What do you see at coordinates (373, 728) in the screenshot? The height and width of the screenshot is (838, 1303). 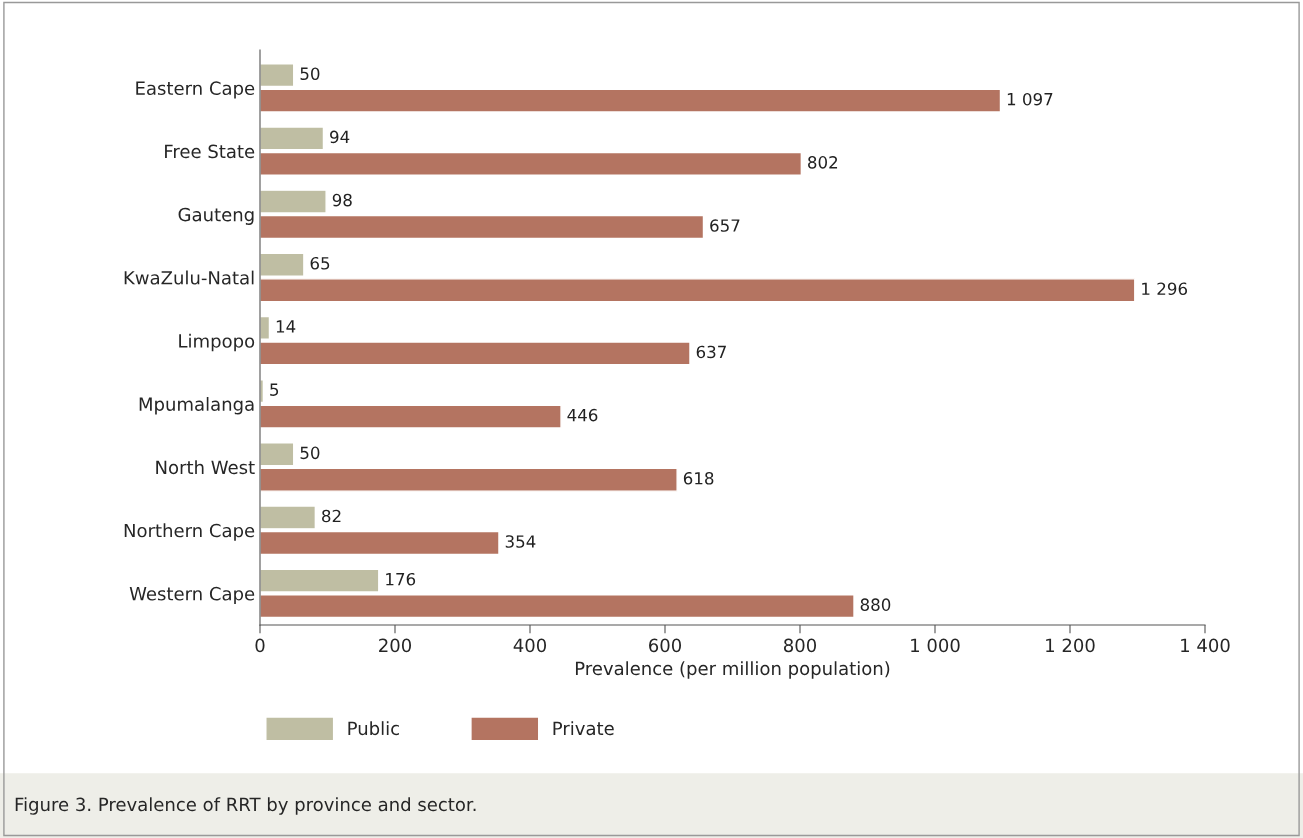 I see `legend-label: Public` at bounding box center [373, 728].